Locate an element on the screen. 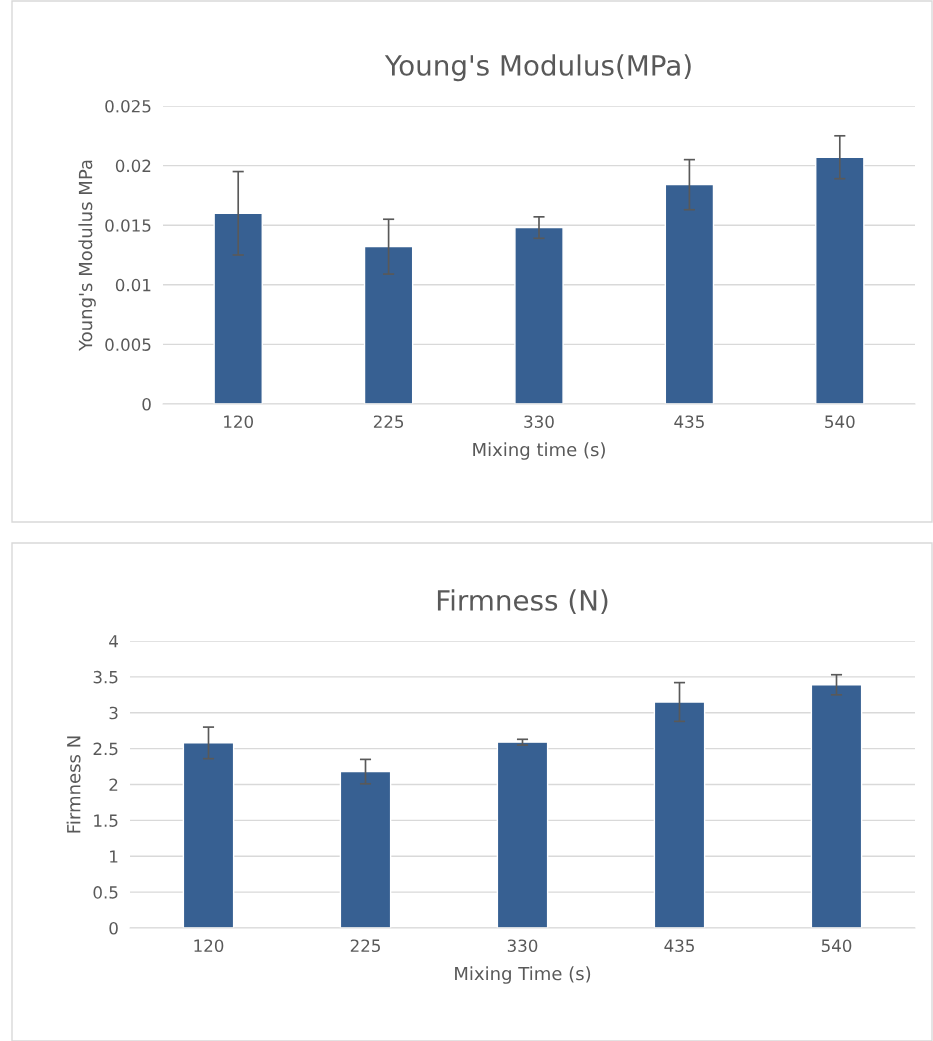  y-tick-label: 2.5 is located at coordinates (105, 749).